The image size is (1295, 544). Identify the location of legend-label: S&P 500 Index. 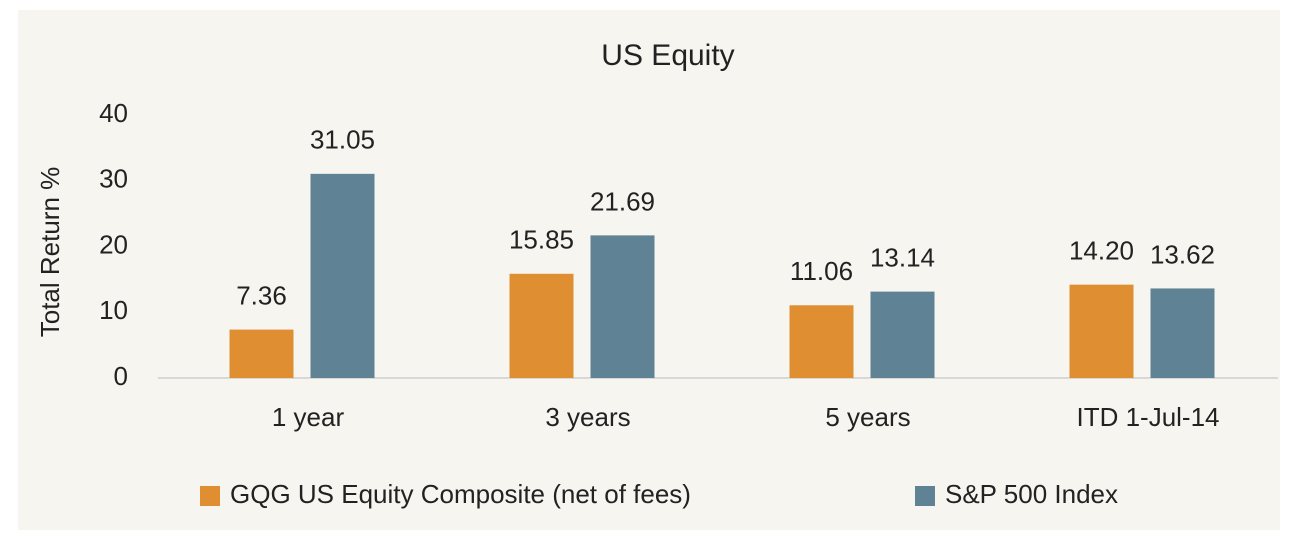
(1031, 494).